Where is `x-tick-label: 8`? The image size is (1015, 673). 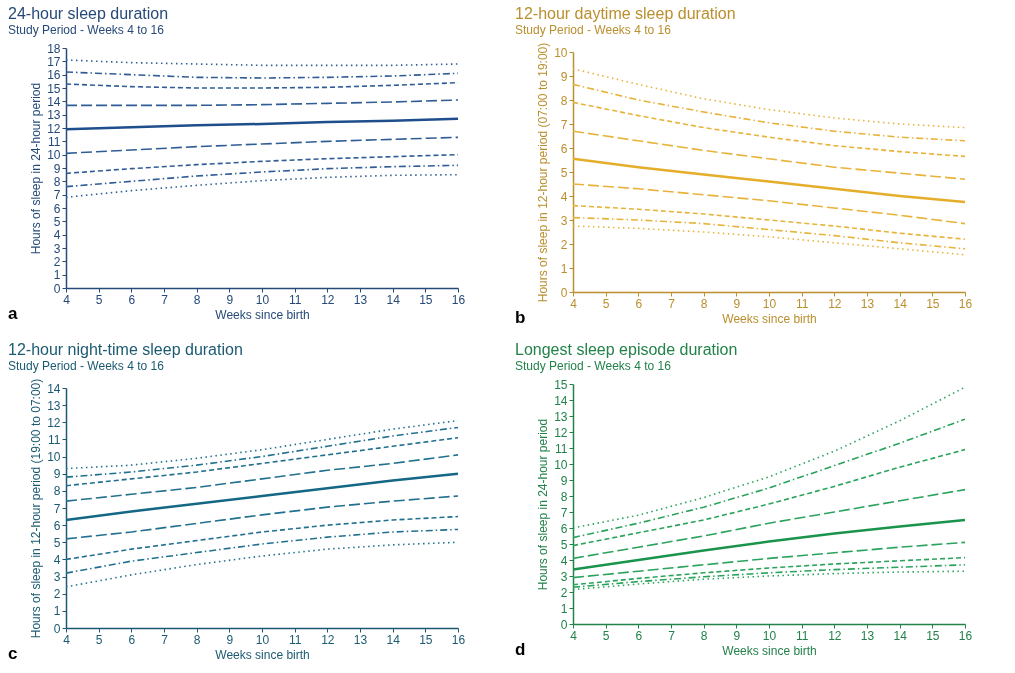
x-tick-label: 8 is located at coordinates (704, 635).